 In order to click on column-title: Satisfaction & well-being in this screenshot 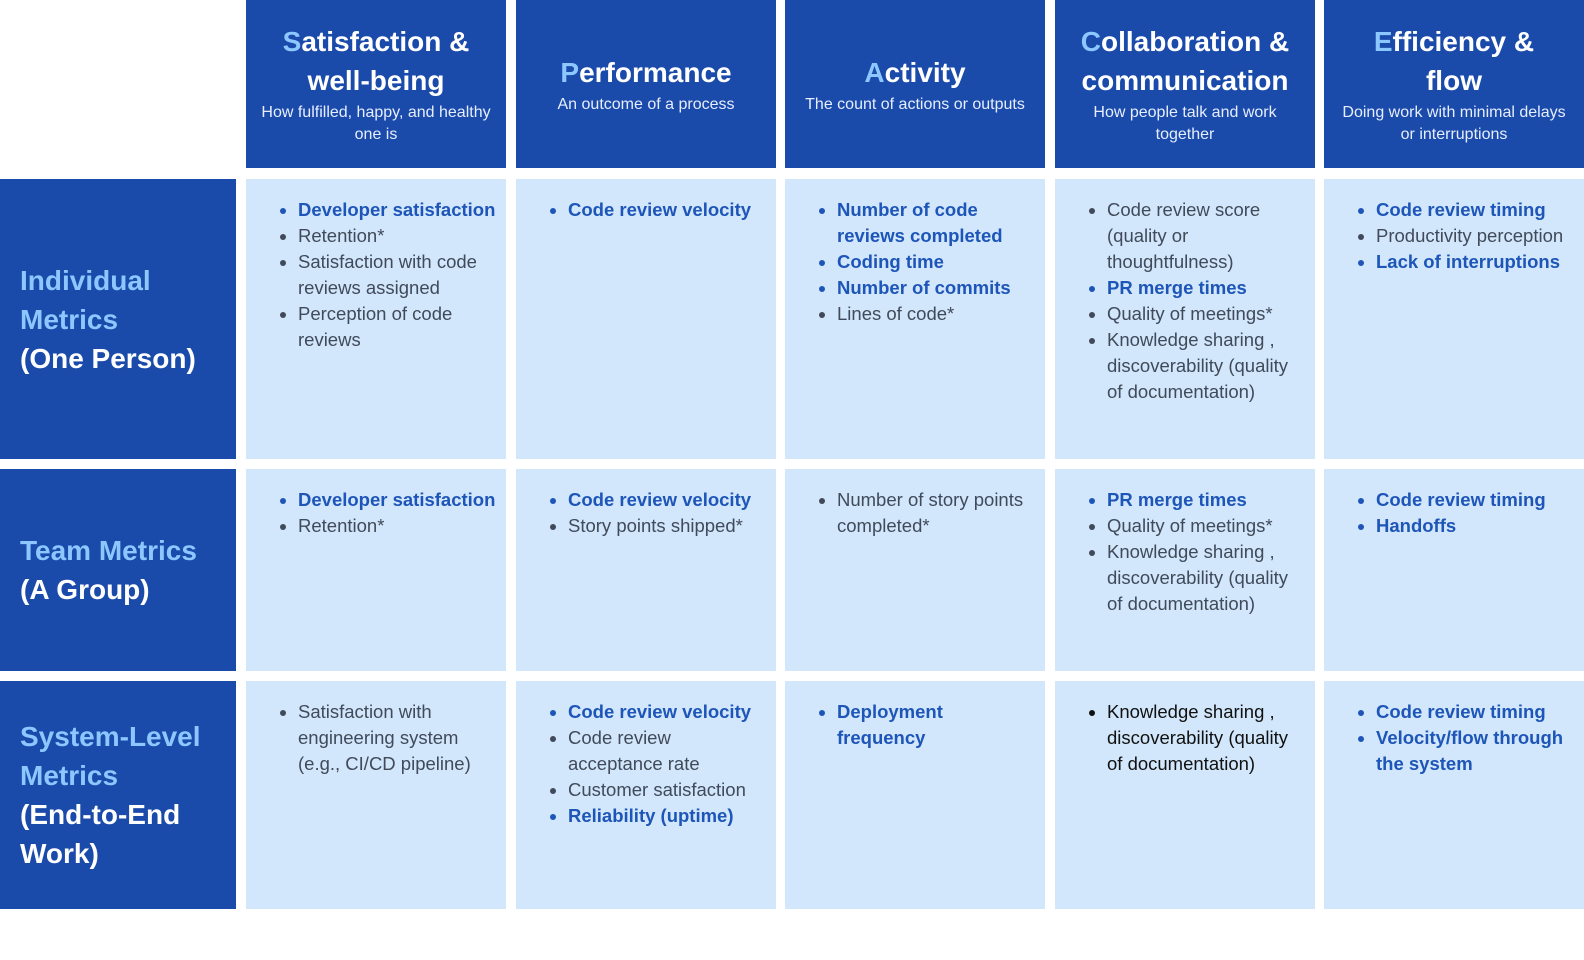, I will do `click(376, 61)`.